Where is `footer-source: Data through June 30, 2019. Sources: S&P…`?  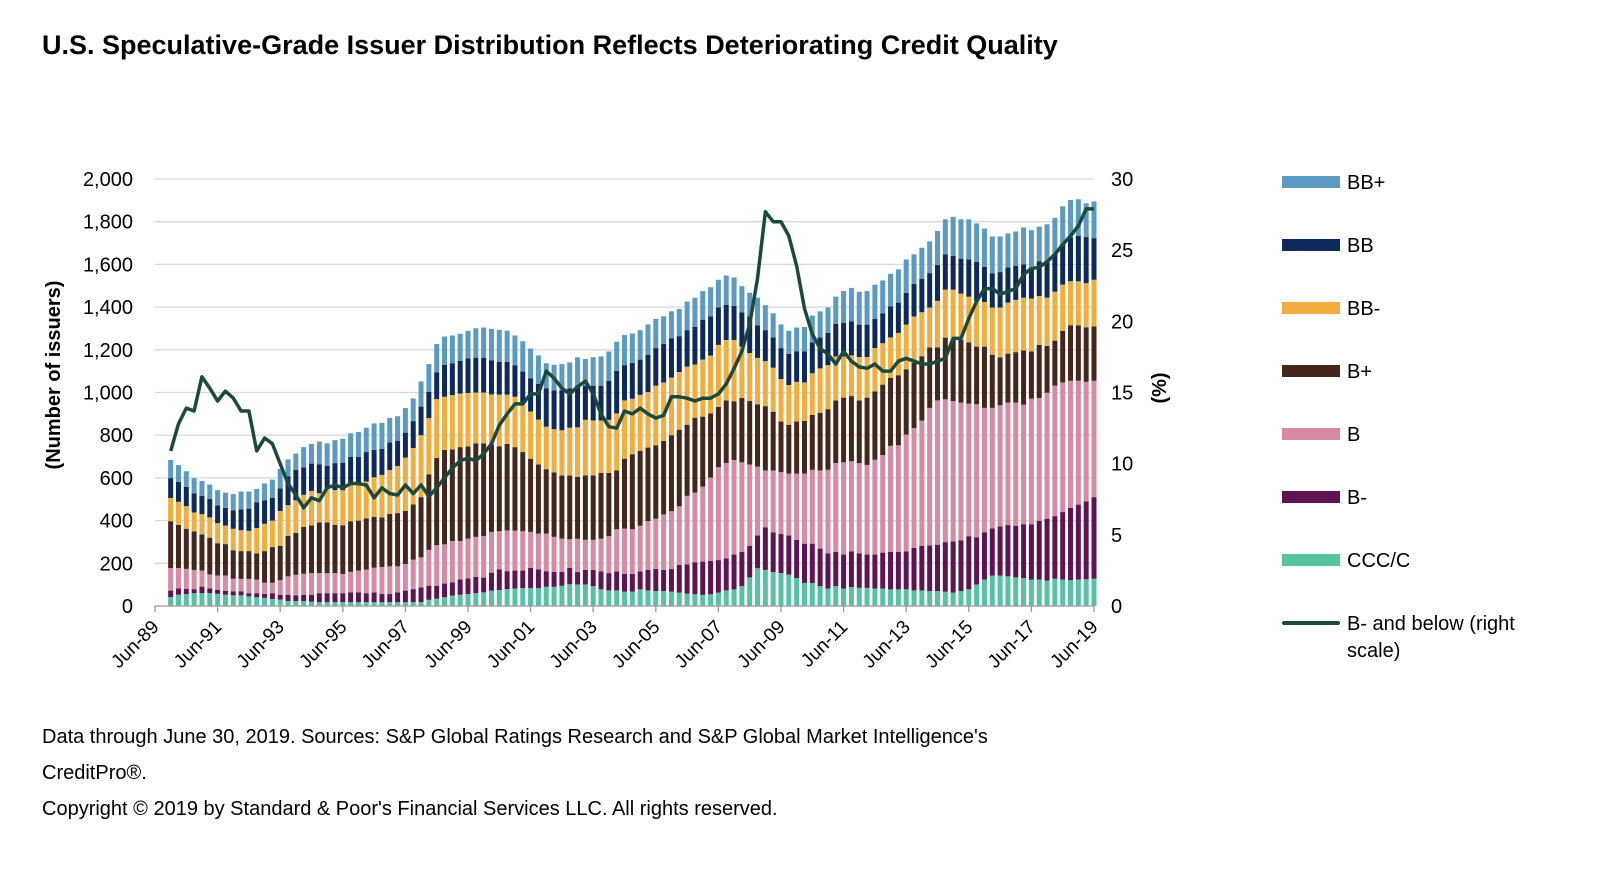 footer-source: Data through June 30, 2019. Sources: S&P… is located at coordinates (515, 737).